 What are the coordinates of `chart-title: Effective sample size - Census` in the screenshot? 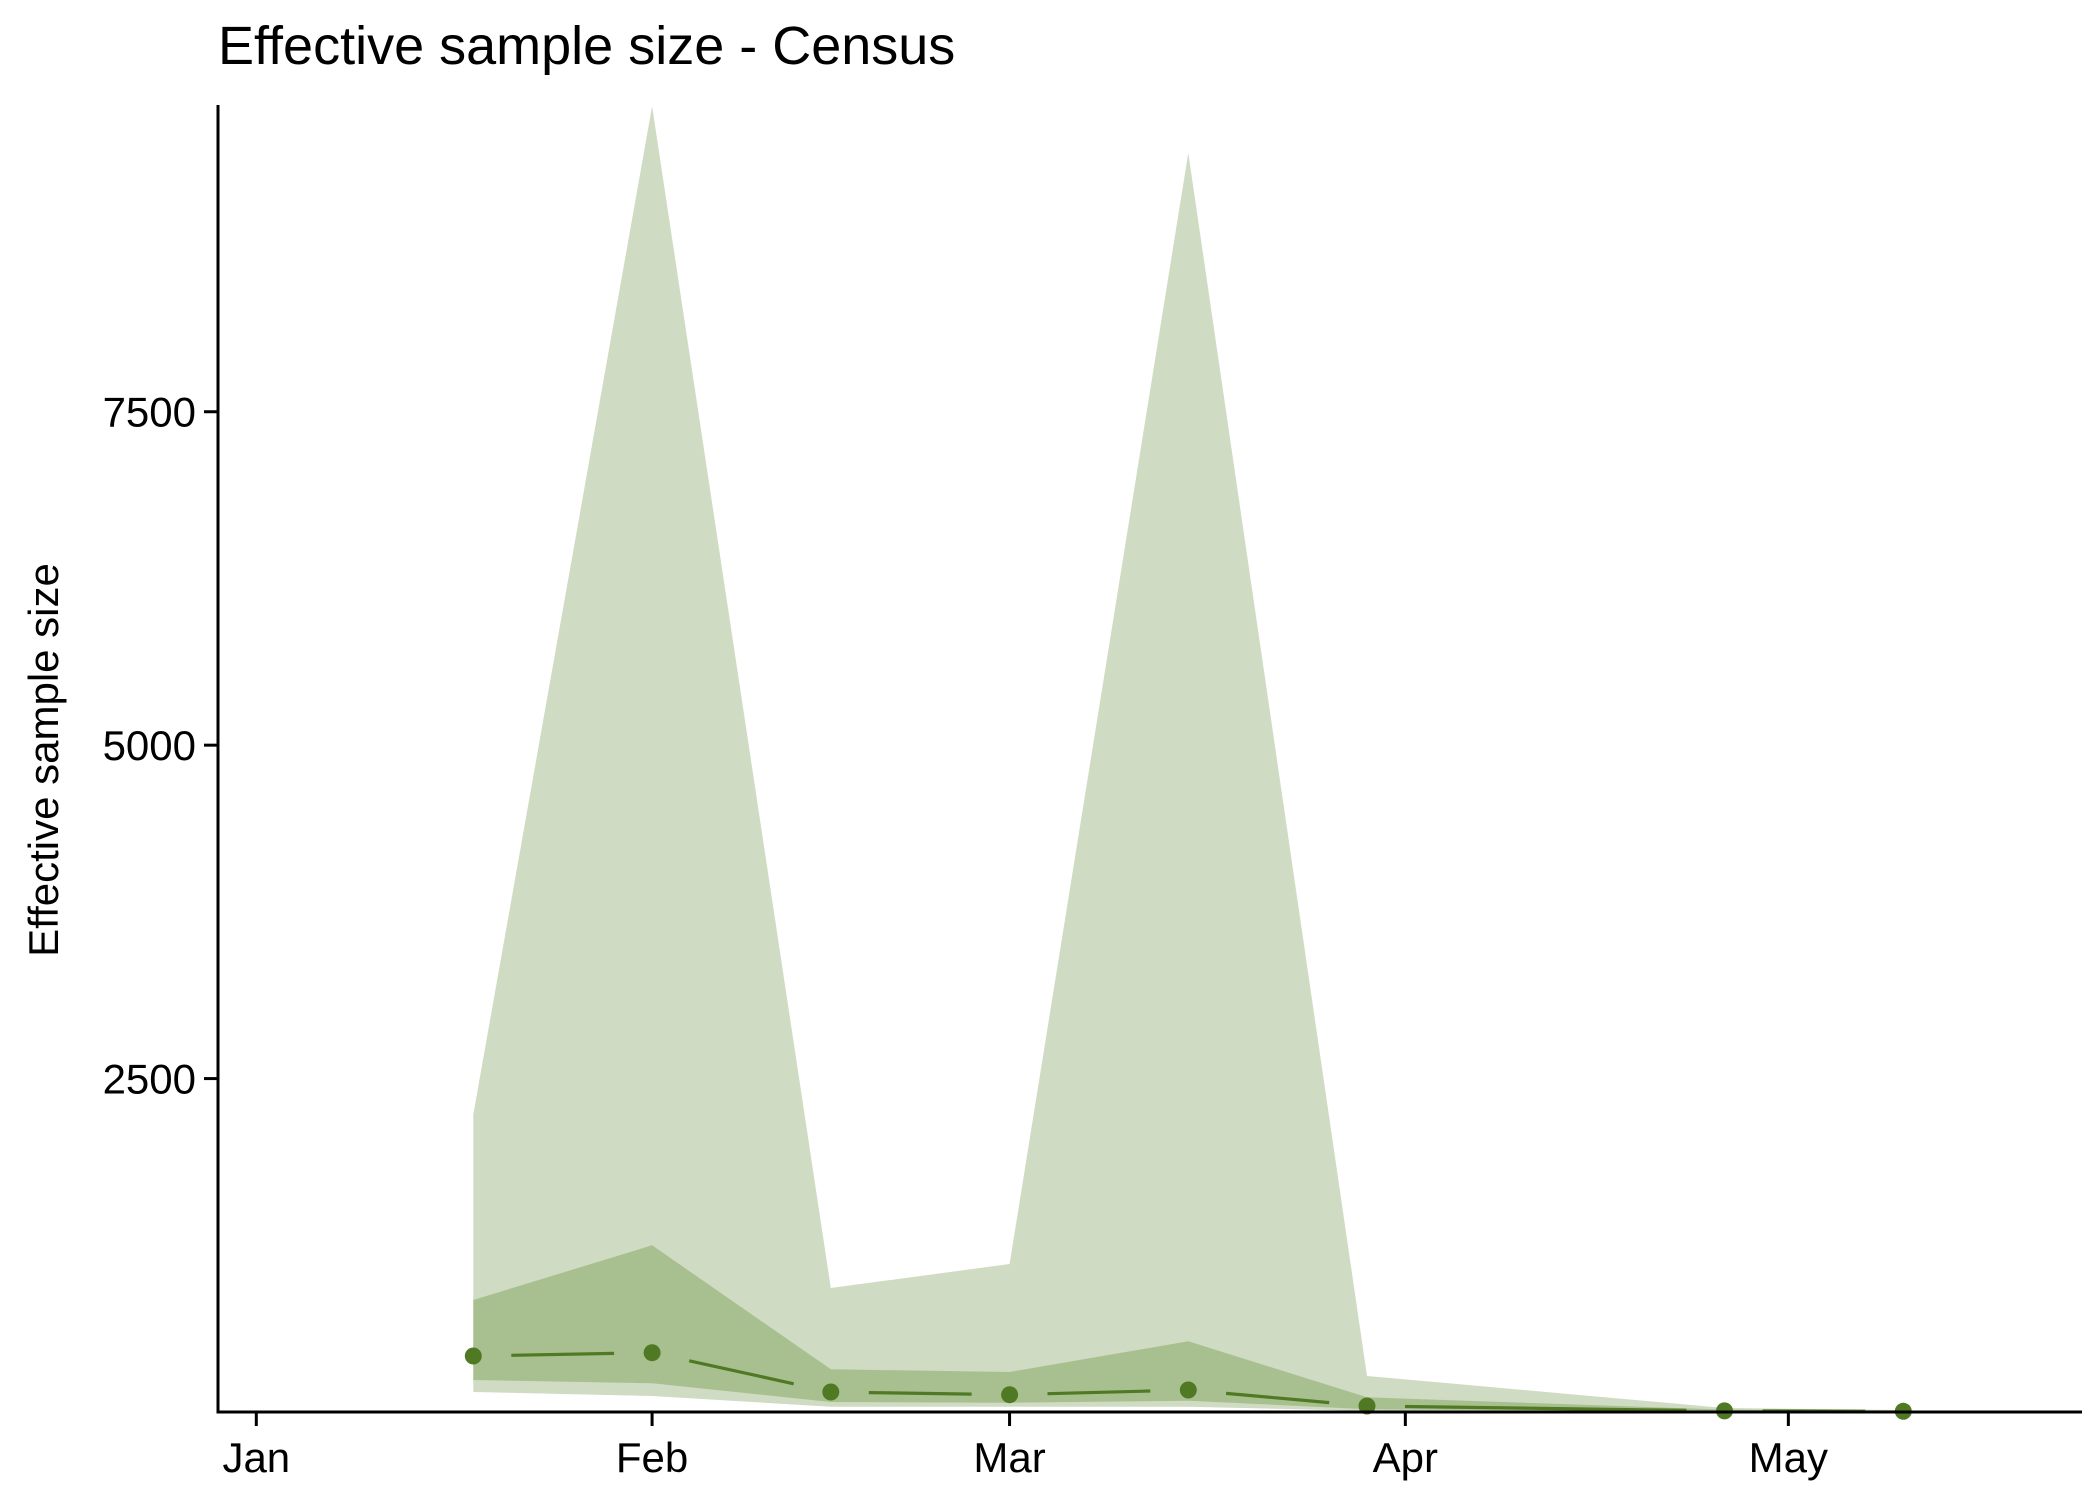 It's located at (586, 46).